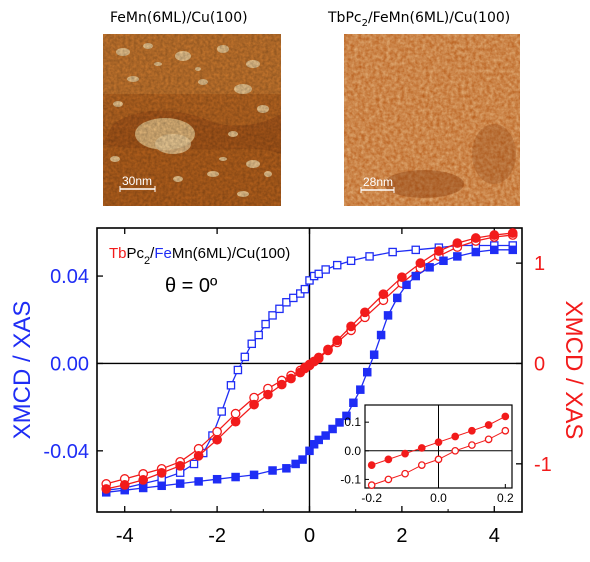  Describe the element at coordinates (352, 422) in the screenshot. I see `inset-y-tick-label: 0.1` at that location.